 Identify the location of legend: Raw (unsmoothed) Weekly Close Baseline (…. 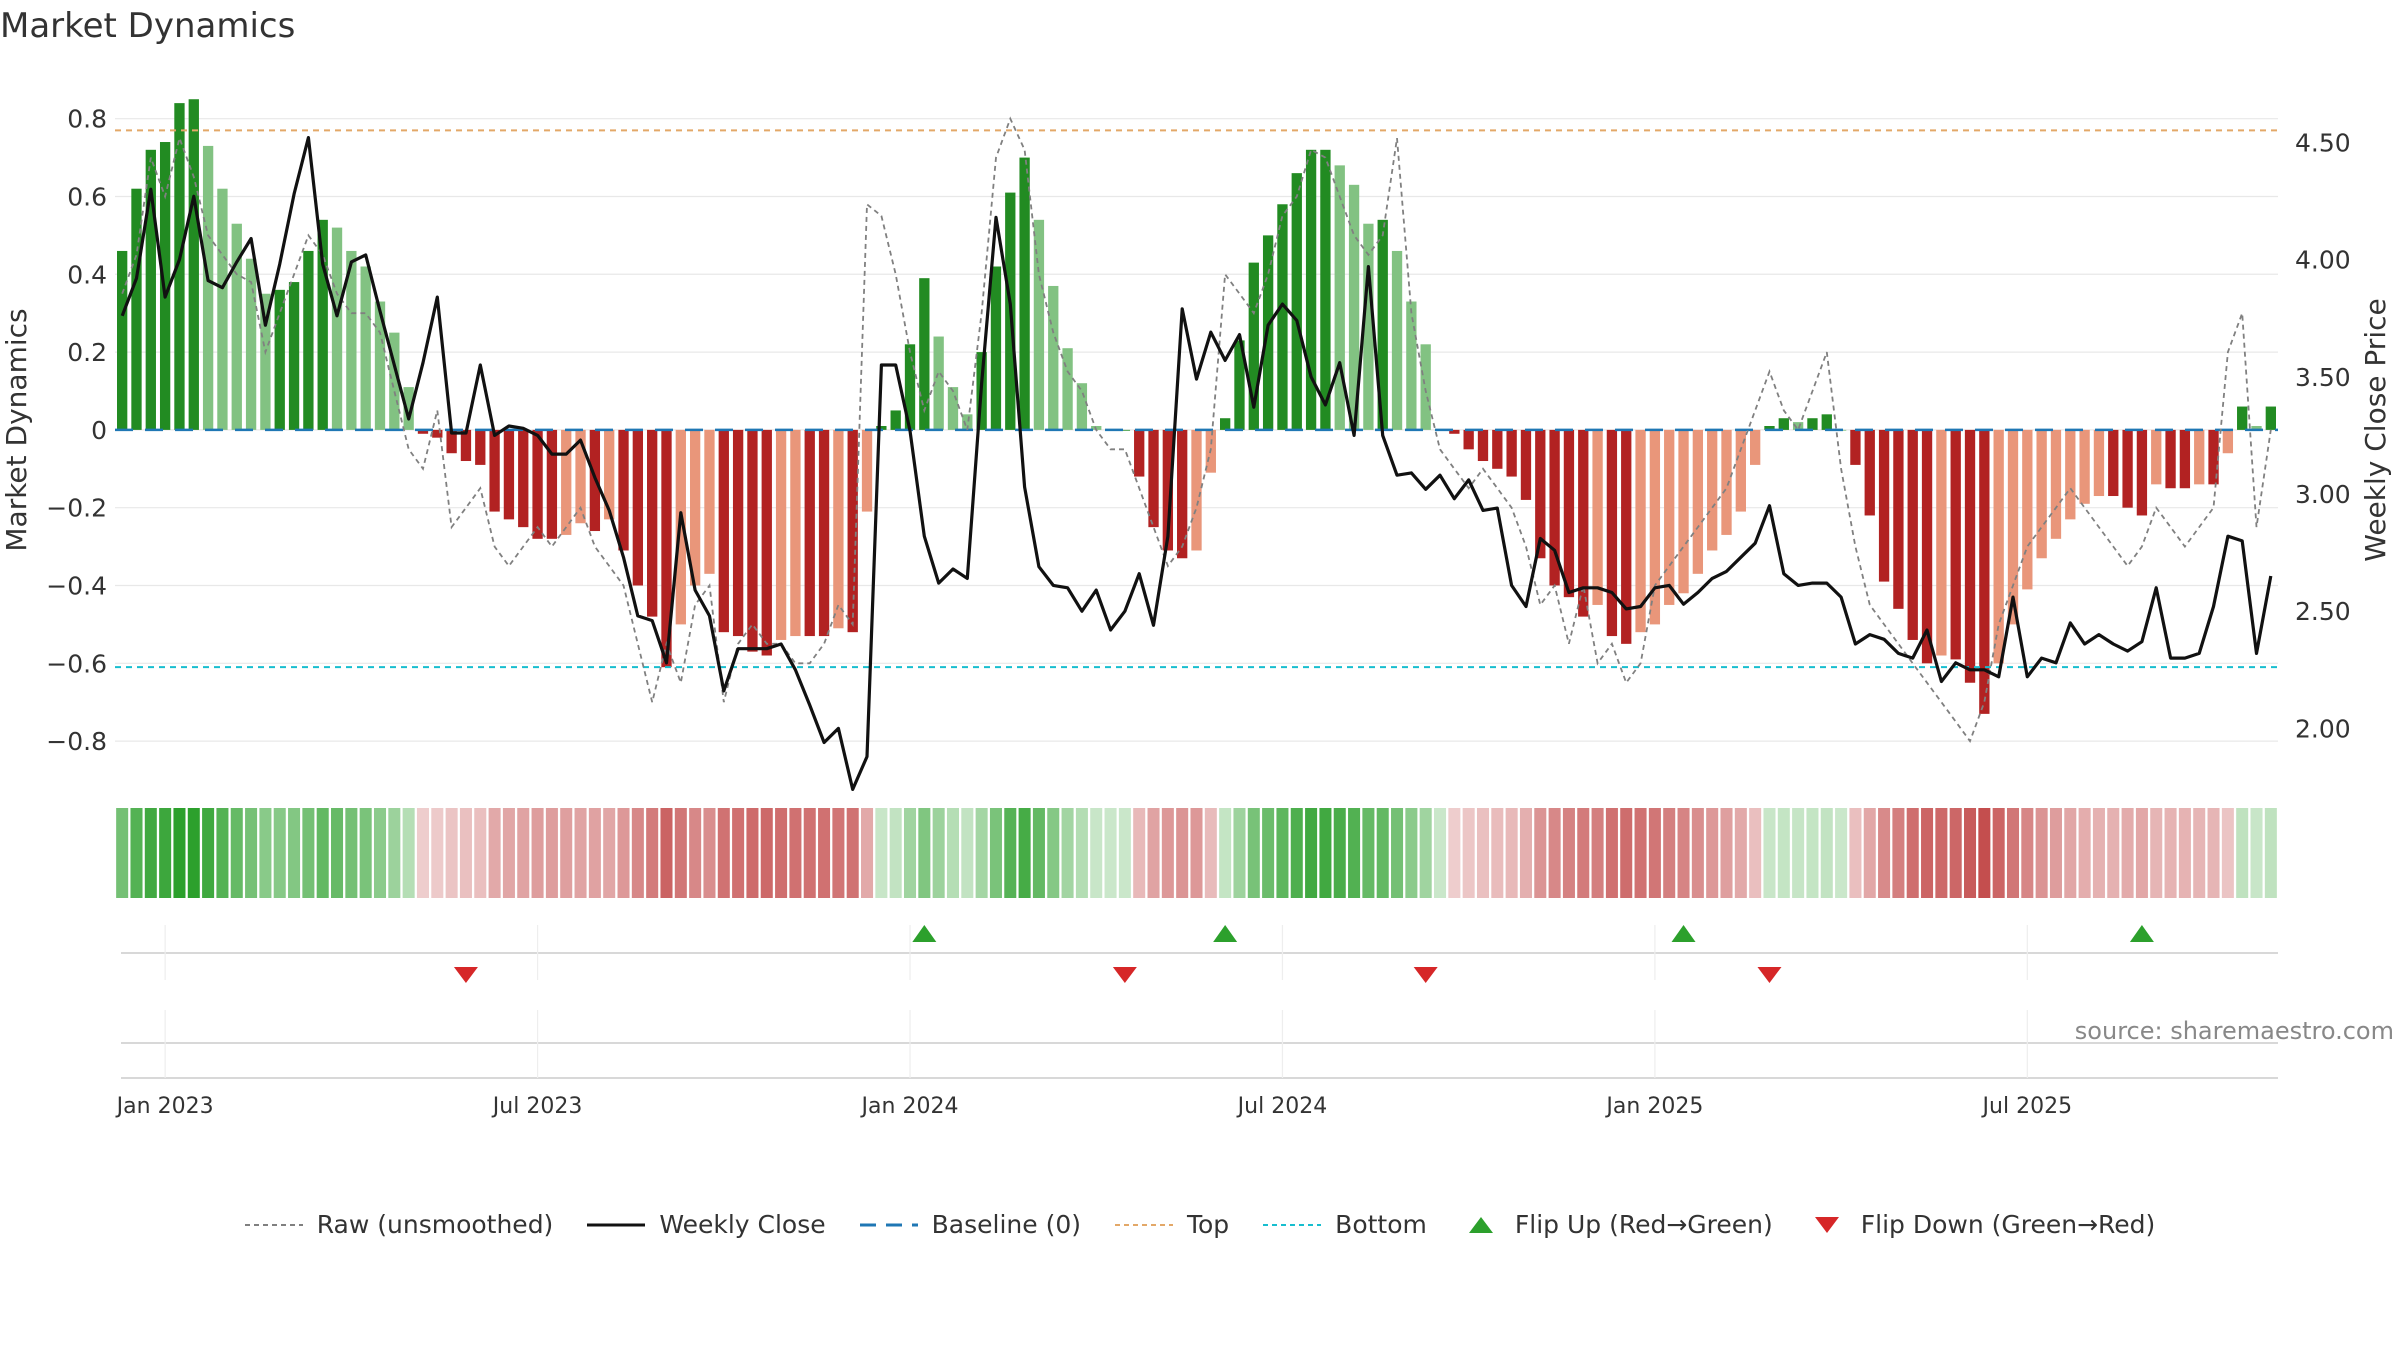
(1200, 1224).